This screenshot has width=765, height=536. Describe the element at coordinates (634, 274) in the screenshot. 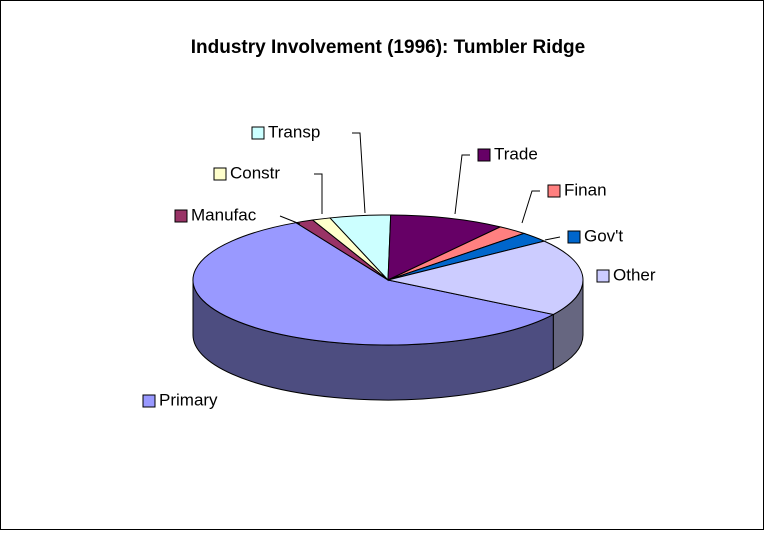

I see `slice-label: Other` at that location.